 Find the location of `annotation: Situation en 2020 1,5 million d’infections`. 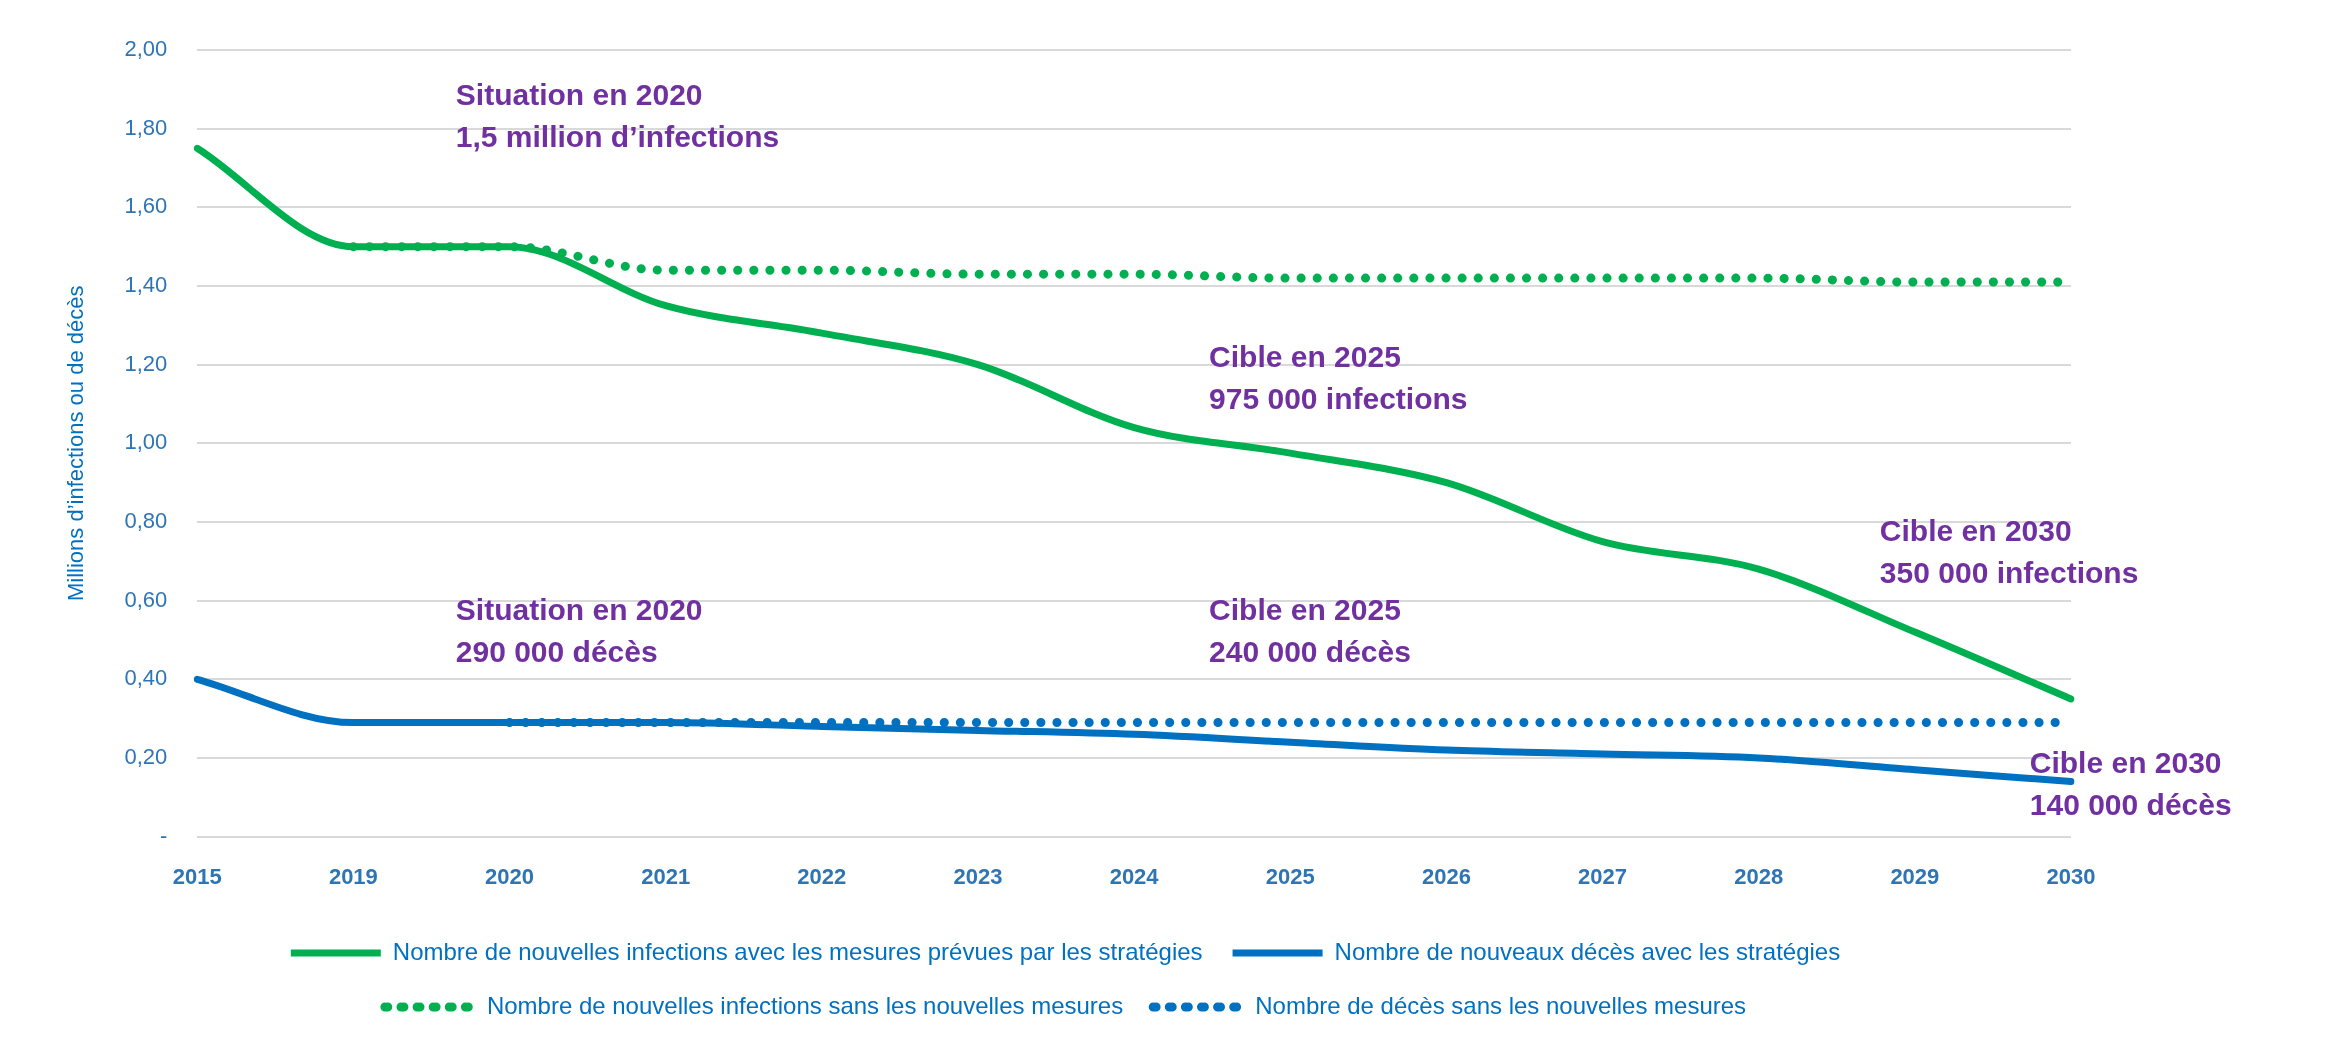

annotation: Situation en 2020 1,5 million d’infections is located at coordinates (617, 115).